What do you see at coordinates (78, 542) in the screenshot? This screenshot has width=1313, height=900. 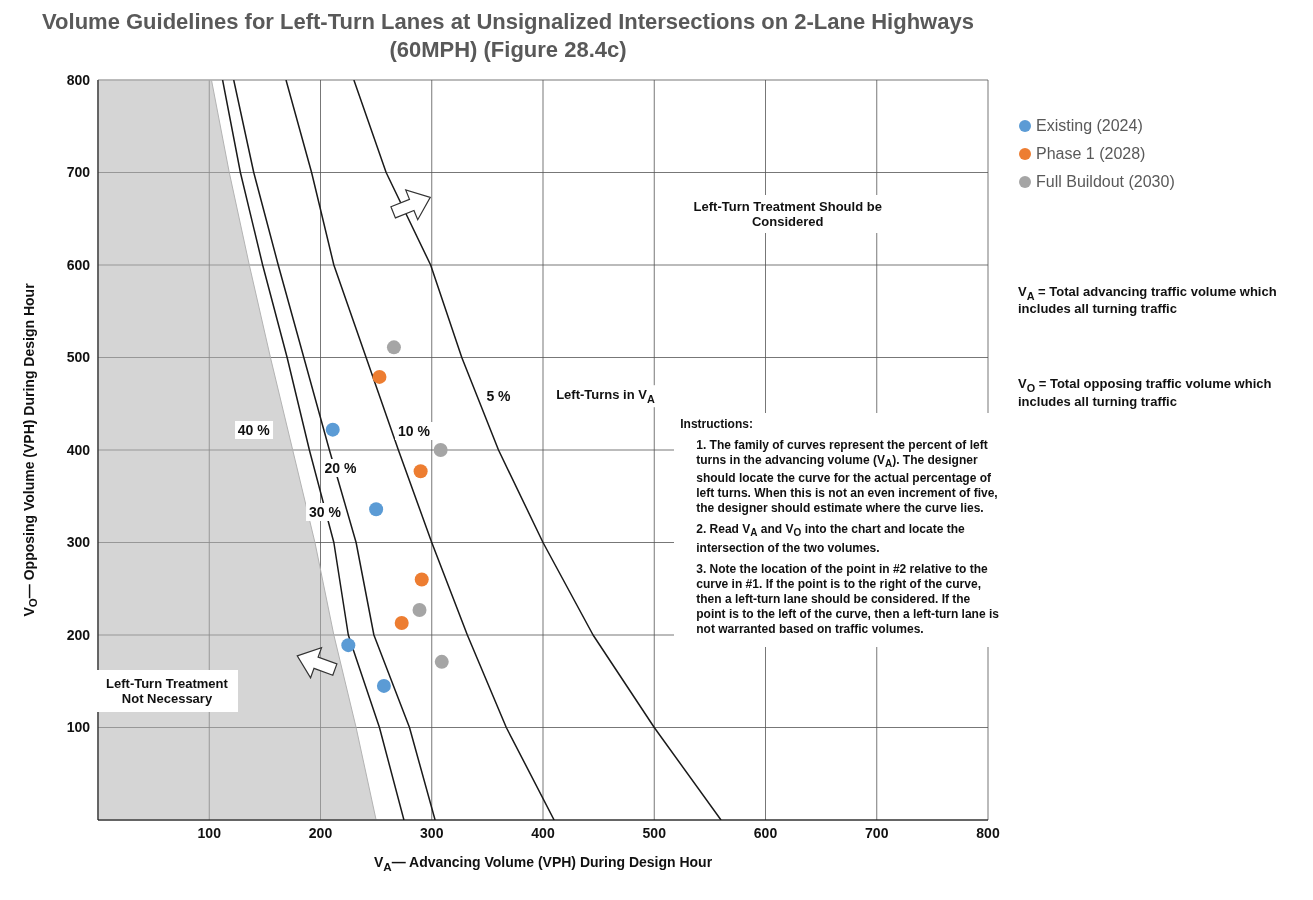 I see `y-tick-label: 300` at bounding box center [78, 542].